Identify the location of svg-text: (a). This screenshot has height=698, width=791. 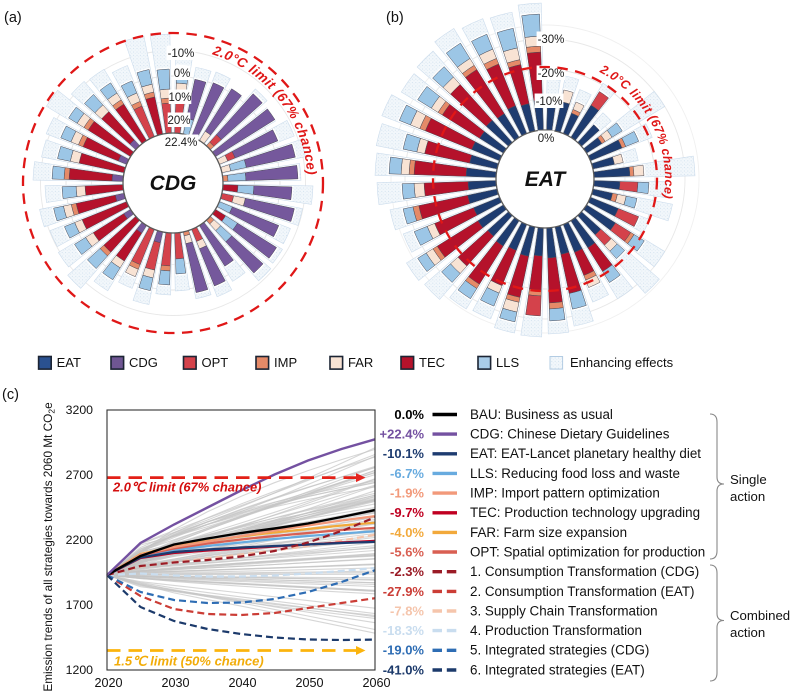
(13, 18).